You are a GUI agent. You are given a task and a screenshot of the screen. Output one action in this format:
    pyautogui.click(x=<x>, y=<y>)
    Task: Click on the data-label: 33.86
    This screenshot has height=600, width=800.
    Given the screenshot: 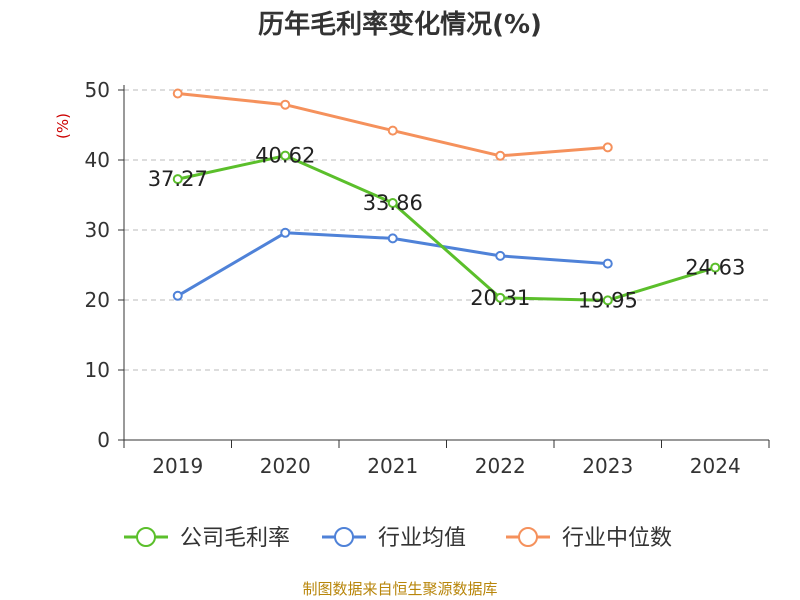 What is the action you would take?
    pyautogui.click(x=393, y=203)
    